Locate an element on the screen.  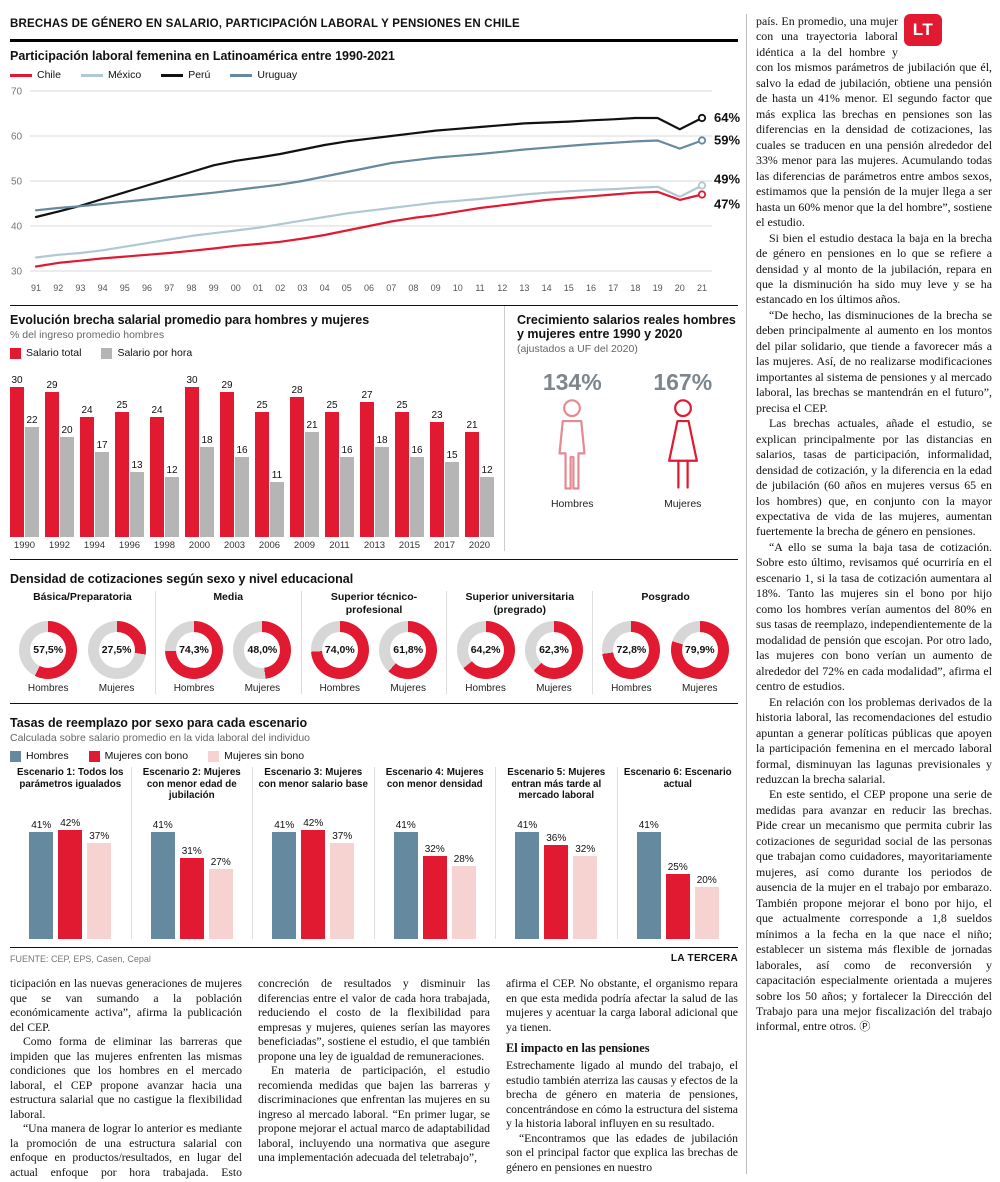
svg-text: 92 is located at coordinates (58, 288).